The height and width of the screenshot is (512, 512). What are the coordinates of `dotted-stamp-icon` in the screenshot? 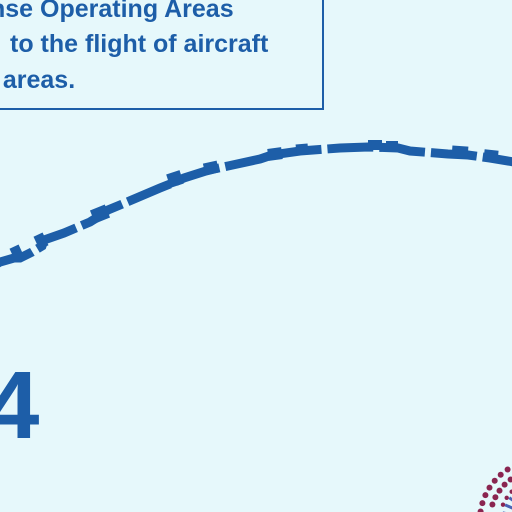 It's located at (494, 489).